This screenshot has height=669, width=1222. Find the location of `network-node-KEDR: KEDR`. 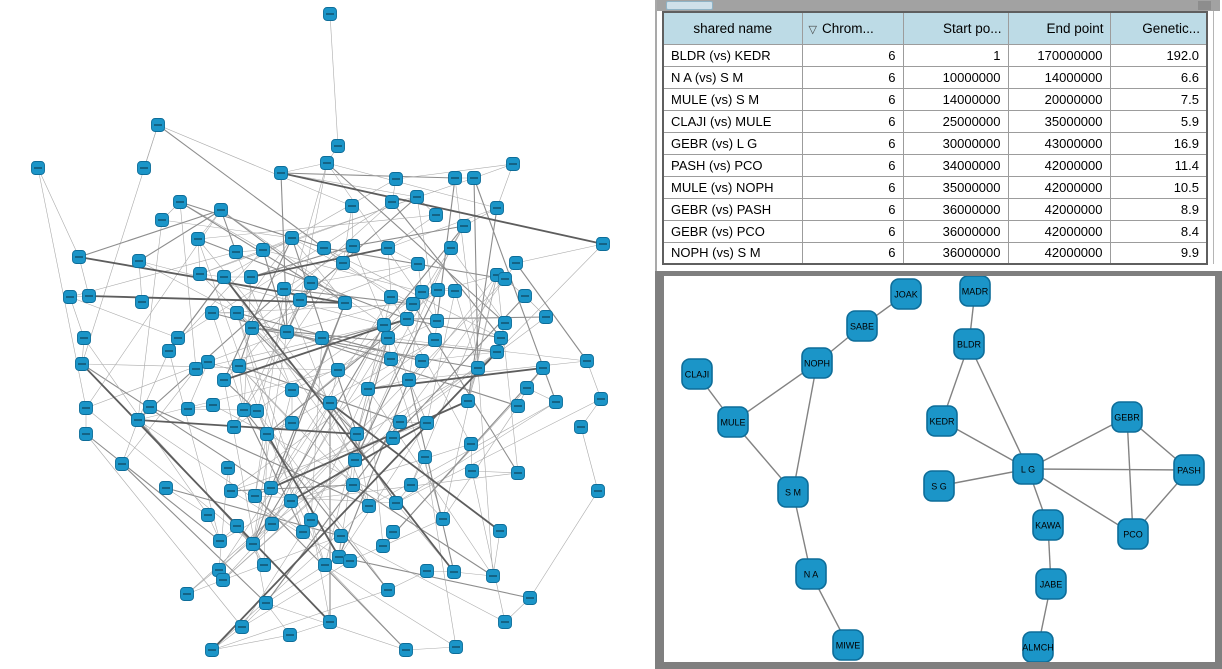

network-node-KEDR: KEDR is located at coordinates (942, 421).